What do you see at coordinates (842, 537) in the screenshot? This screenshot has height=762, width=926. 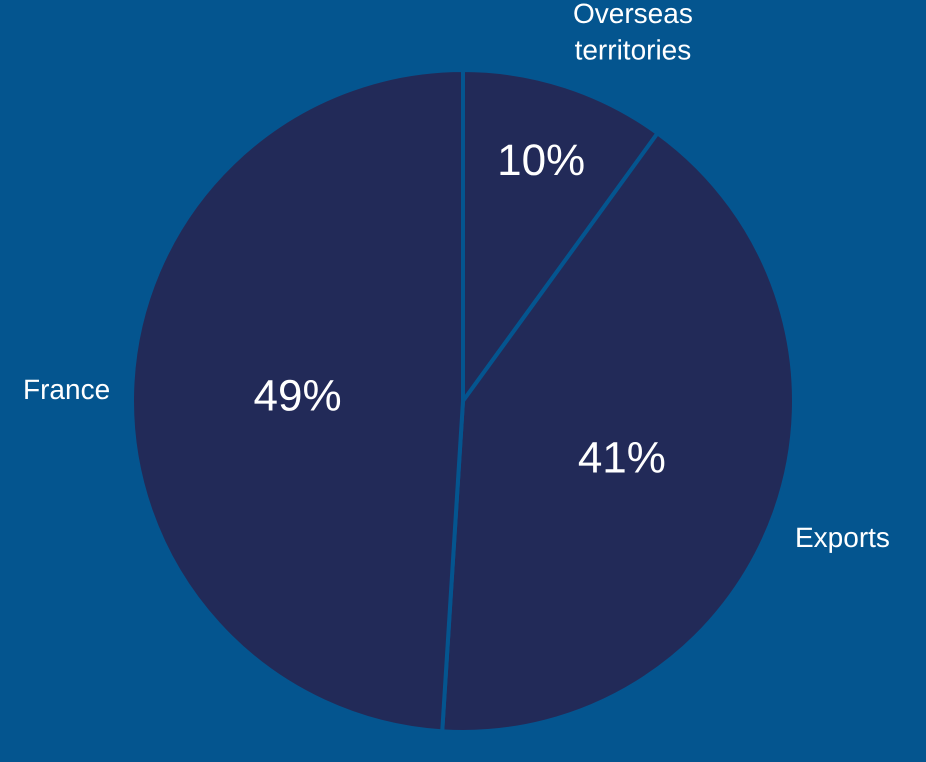 I see `slice-label: Exports` at bounding box center [842, 537].